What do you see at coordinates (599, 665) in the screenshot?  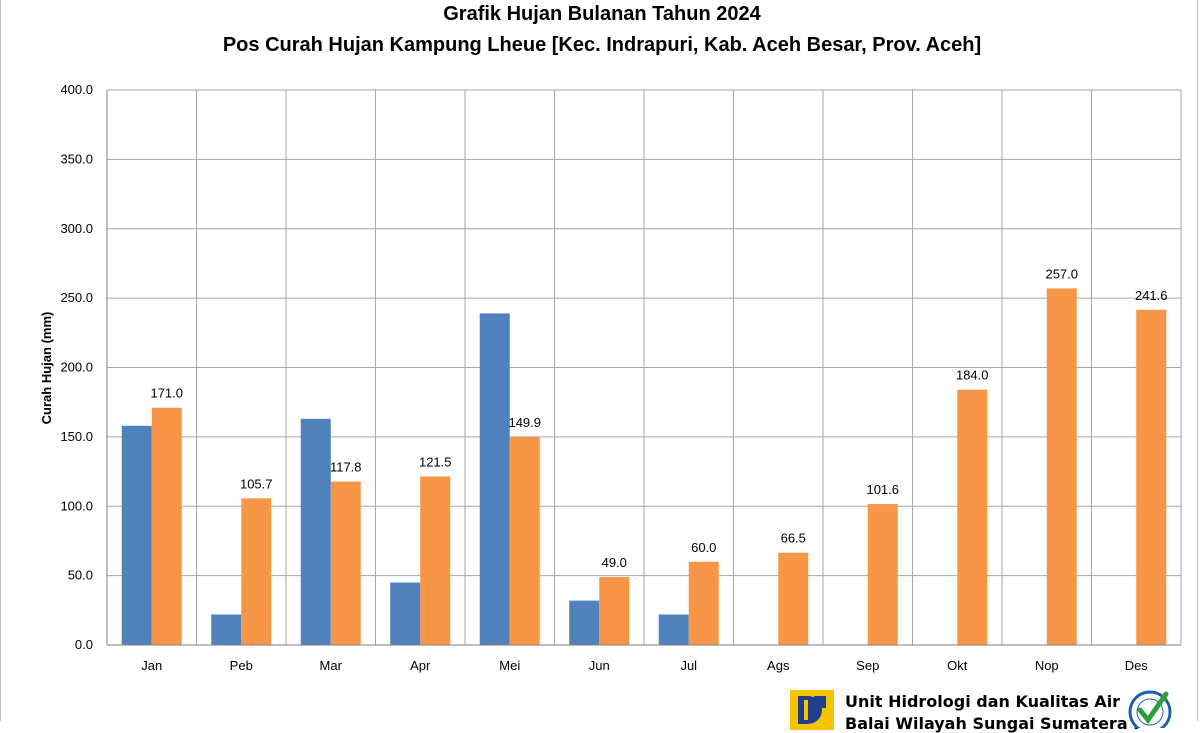 I see `x-tick-label: Jun` at bounding box center [599, 665].